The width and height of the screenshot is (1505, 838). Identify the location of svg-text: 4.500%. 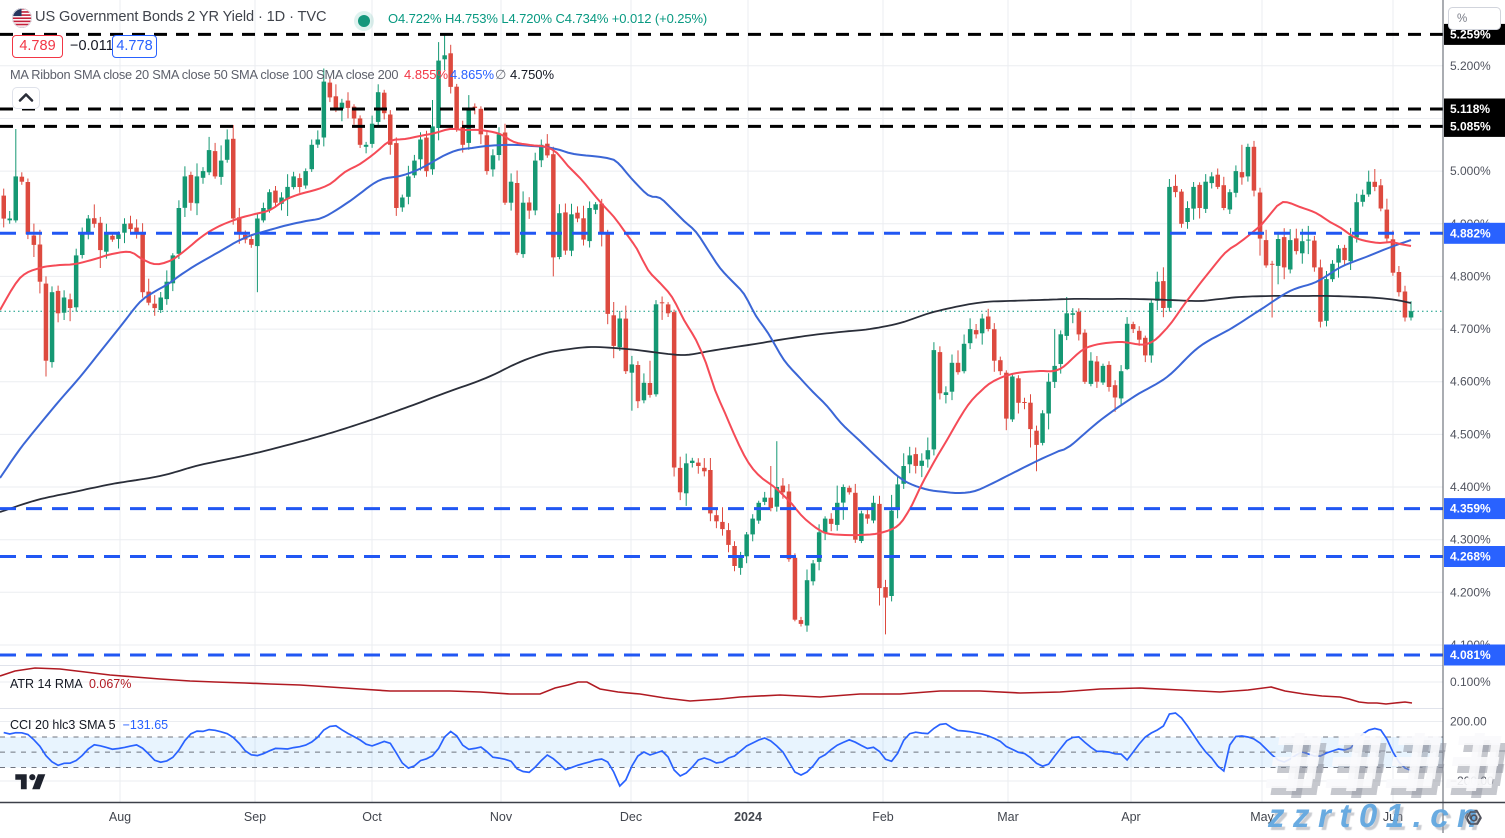
(1470, 434).